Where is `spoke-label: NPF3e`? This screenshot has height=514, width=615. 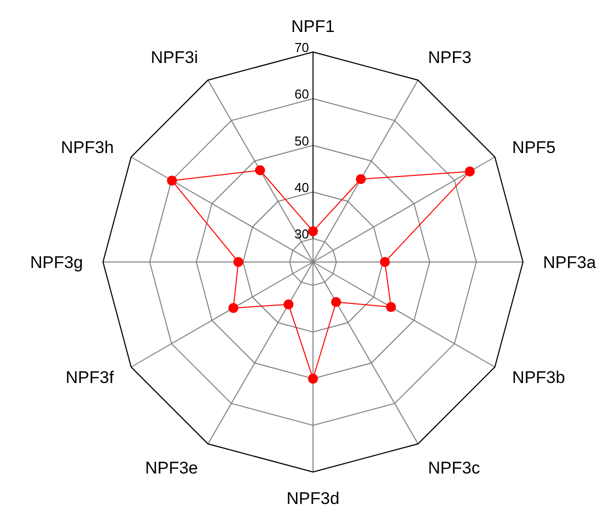 spoke-label: NPF3e is located at coordinates (171, 468).